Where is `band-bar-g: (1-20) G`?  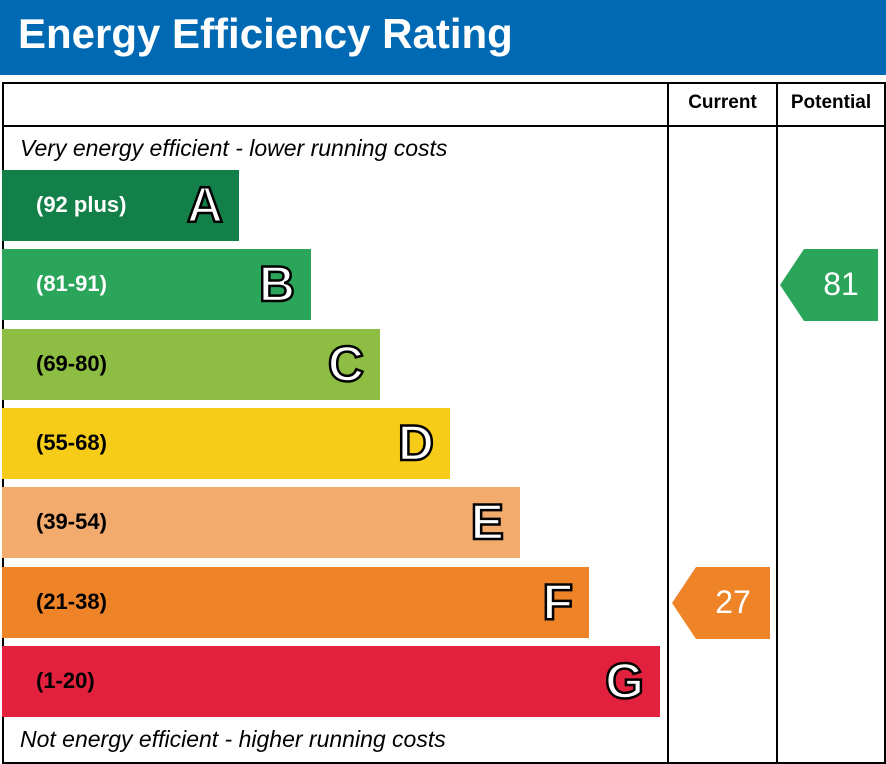 band-bar-g: (1-20) G is located at coordinates (331, 681).